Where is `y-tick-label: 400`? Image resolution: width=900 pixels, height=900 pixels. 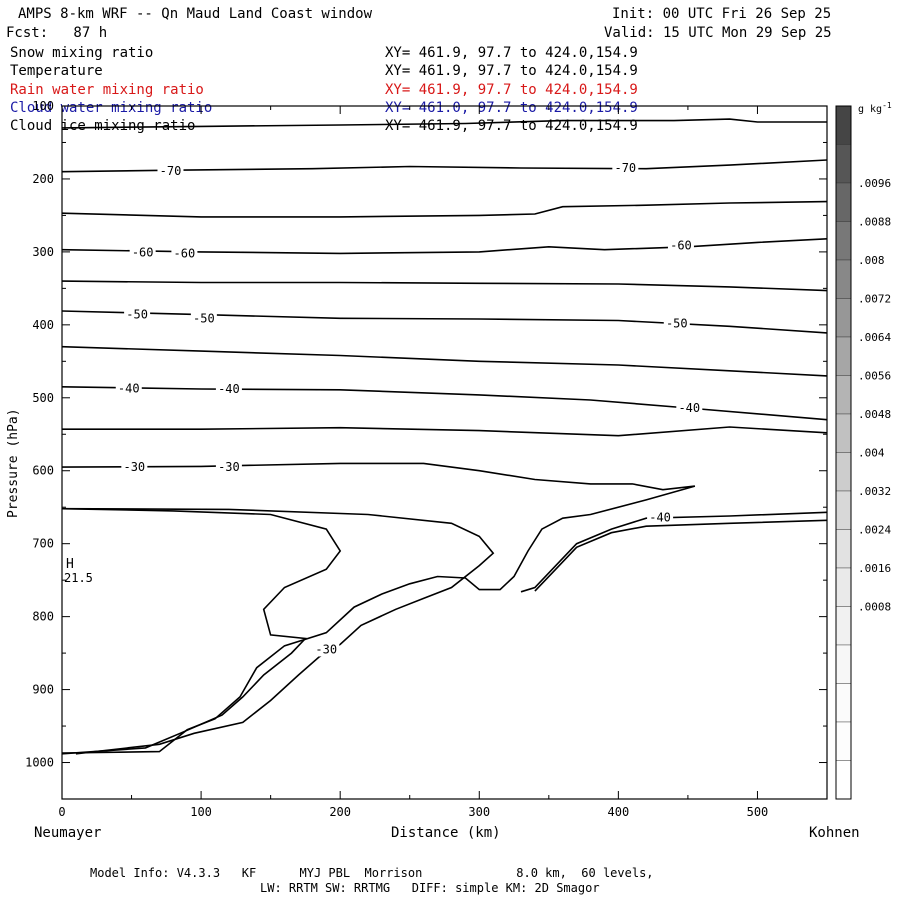
y-tick-label: 400 is located at coordinates (43, 325).